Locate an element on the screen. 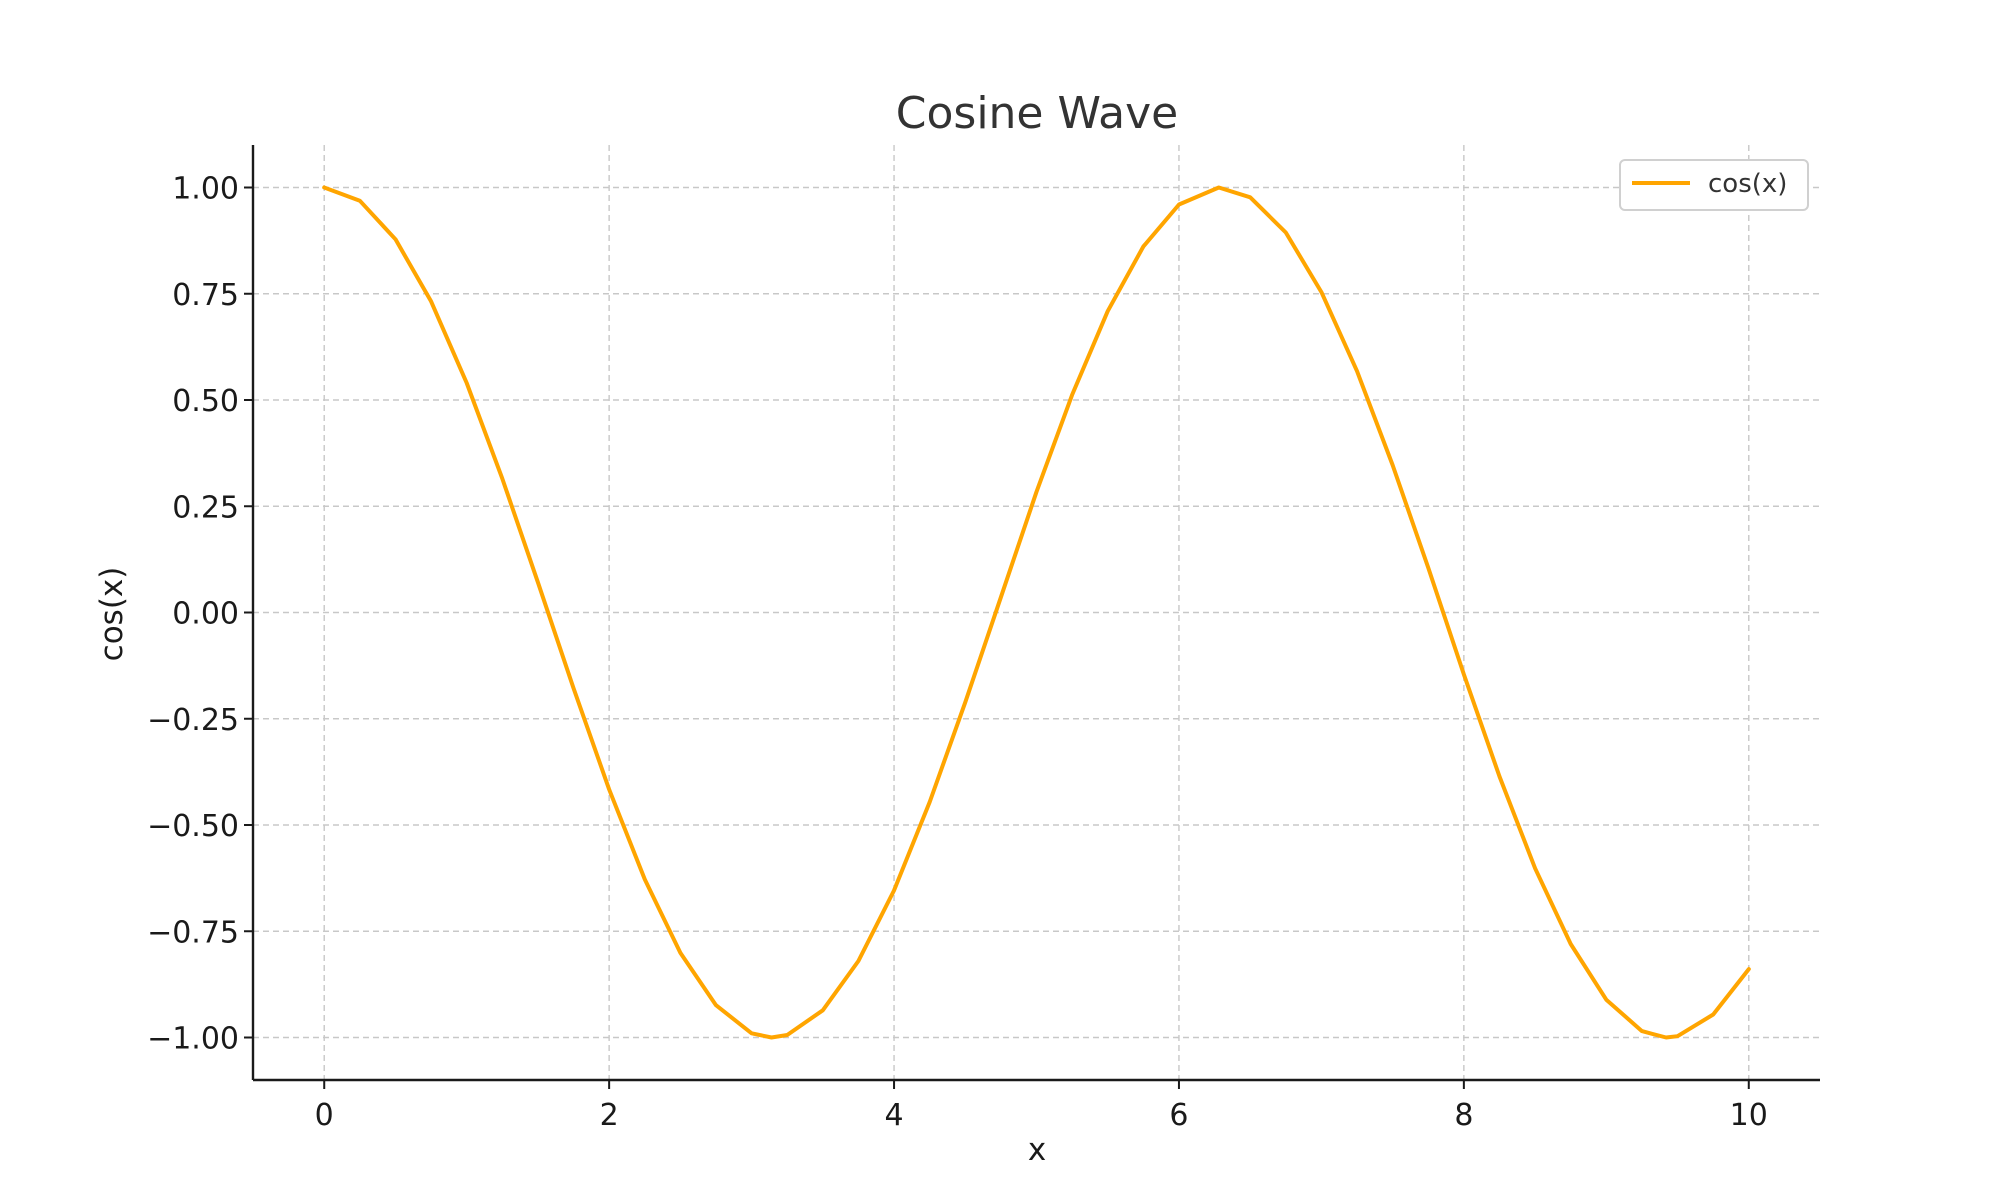  y-tick-label: 1.00 is located at coordinates (205, 189).